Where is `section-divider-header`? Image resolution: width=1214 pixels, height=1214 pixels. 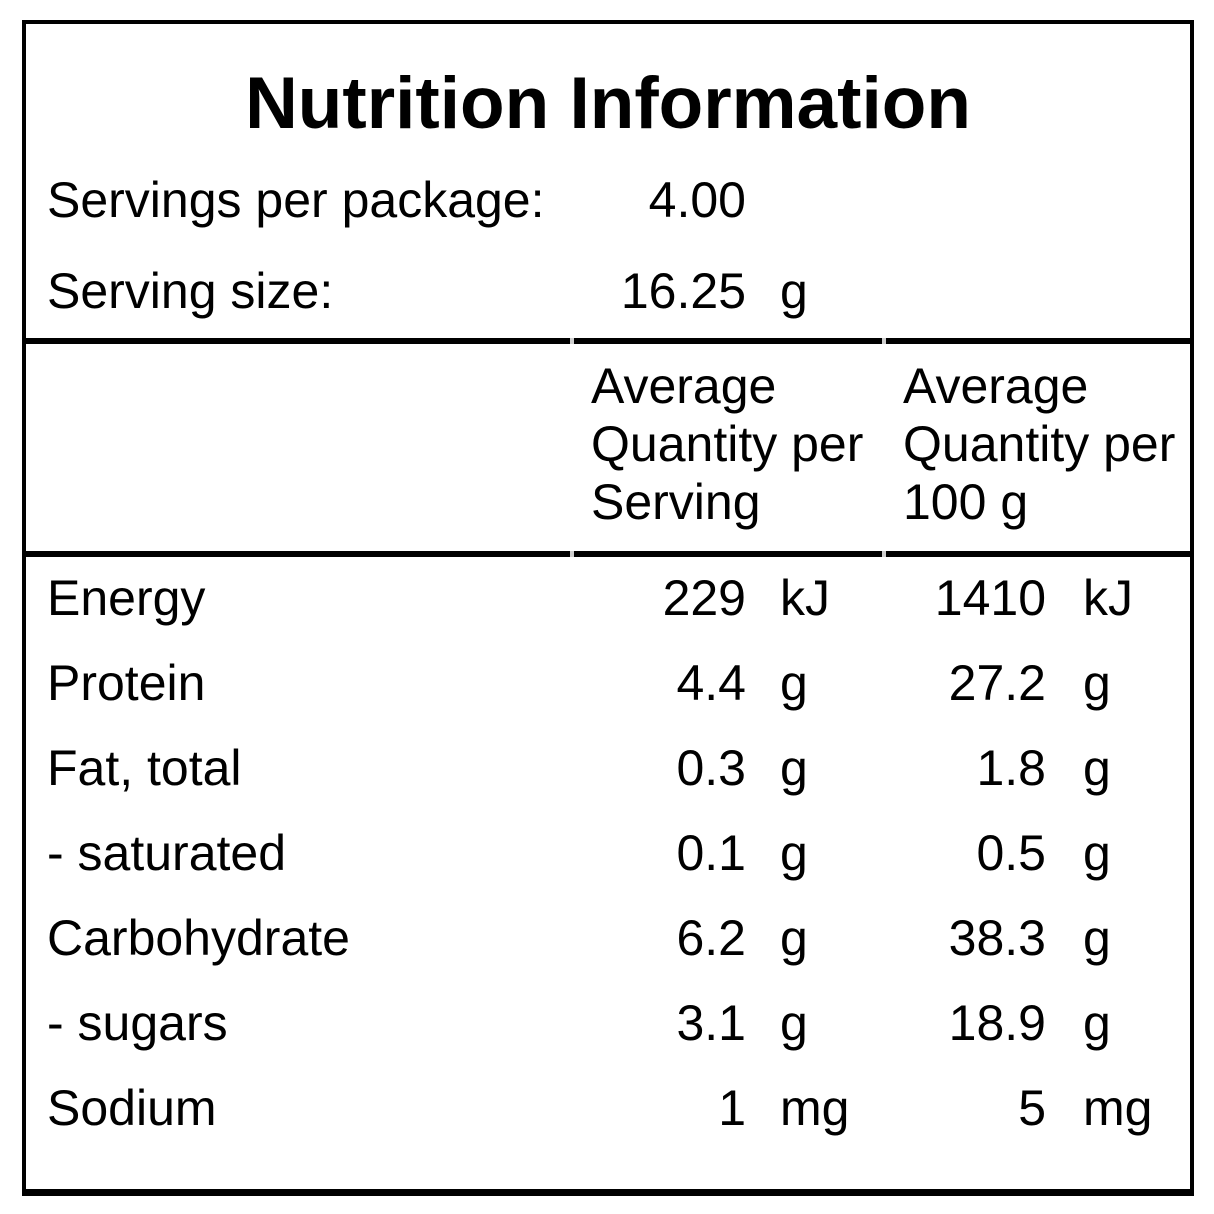 section-divider-header is located at coordinates (608, 554).